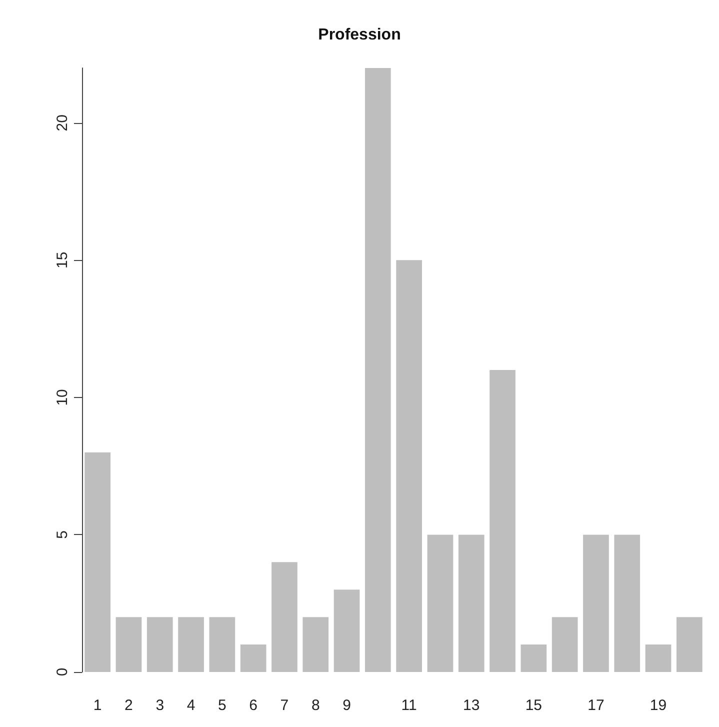  Describe the element at coordinates (359, 35) in the screenshot. I see `chart-title: Profession` at that location.